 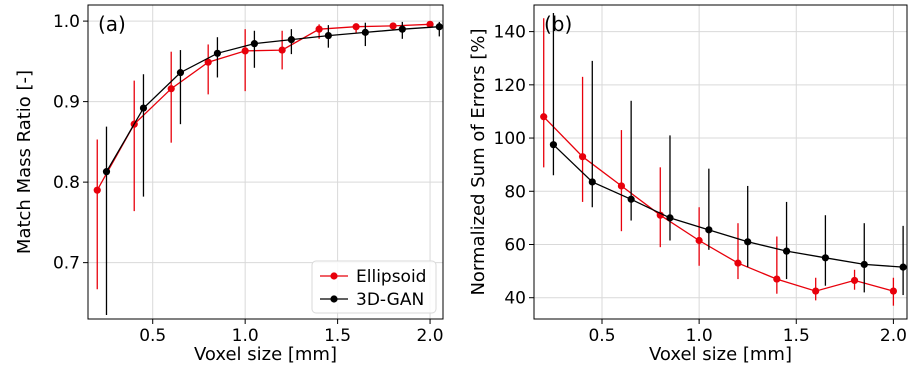 I want to click on y-tick-label: 1.0, so click(x=66, y=22).